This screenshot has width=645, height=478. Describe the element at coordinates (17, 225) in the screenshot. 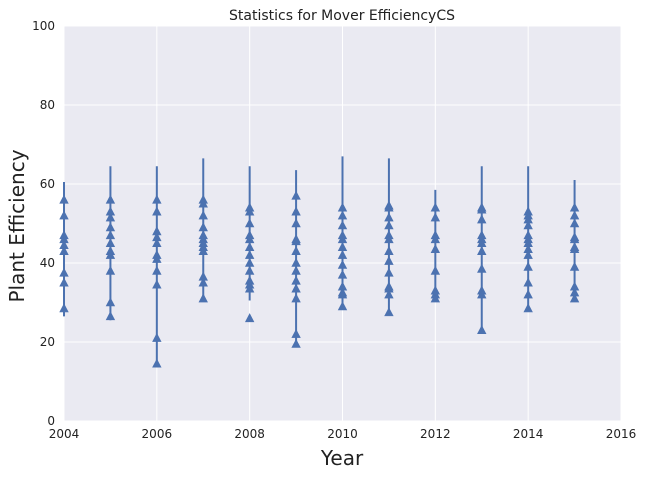

I see `y-axis-label: Plant Efficiency` at that location.